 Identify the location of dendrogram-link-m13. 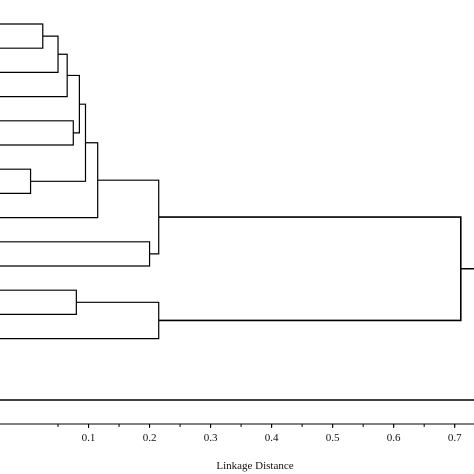
(310, 269).